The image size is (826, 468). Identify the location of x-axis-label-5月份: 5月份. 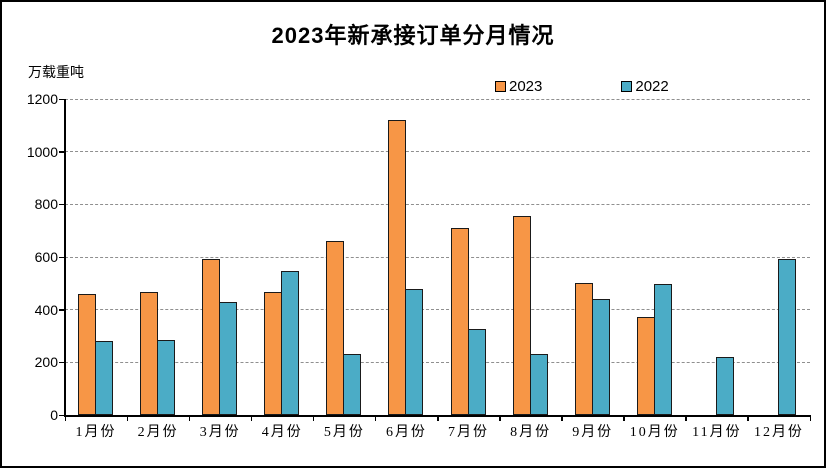
(344, 432).